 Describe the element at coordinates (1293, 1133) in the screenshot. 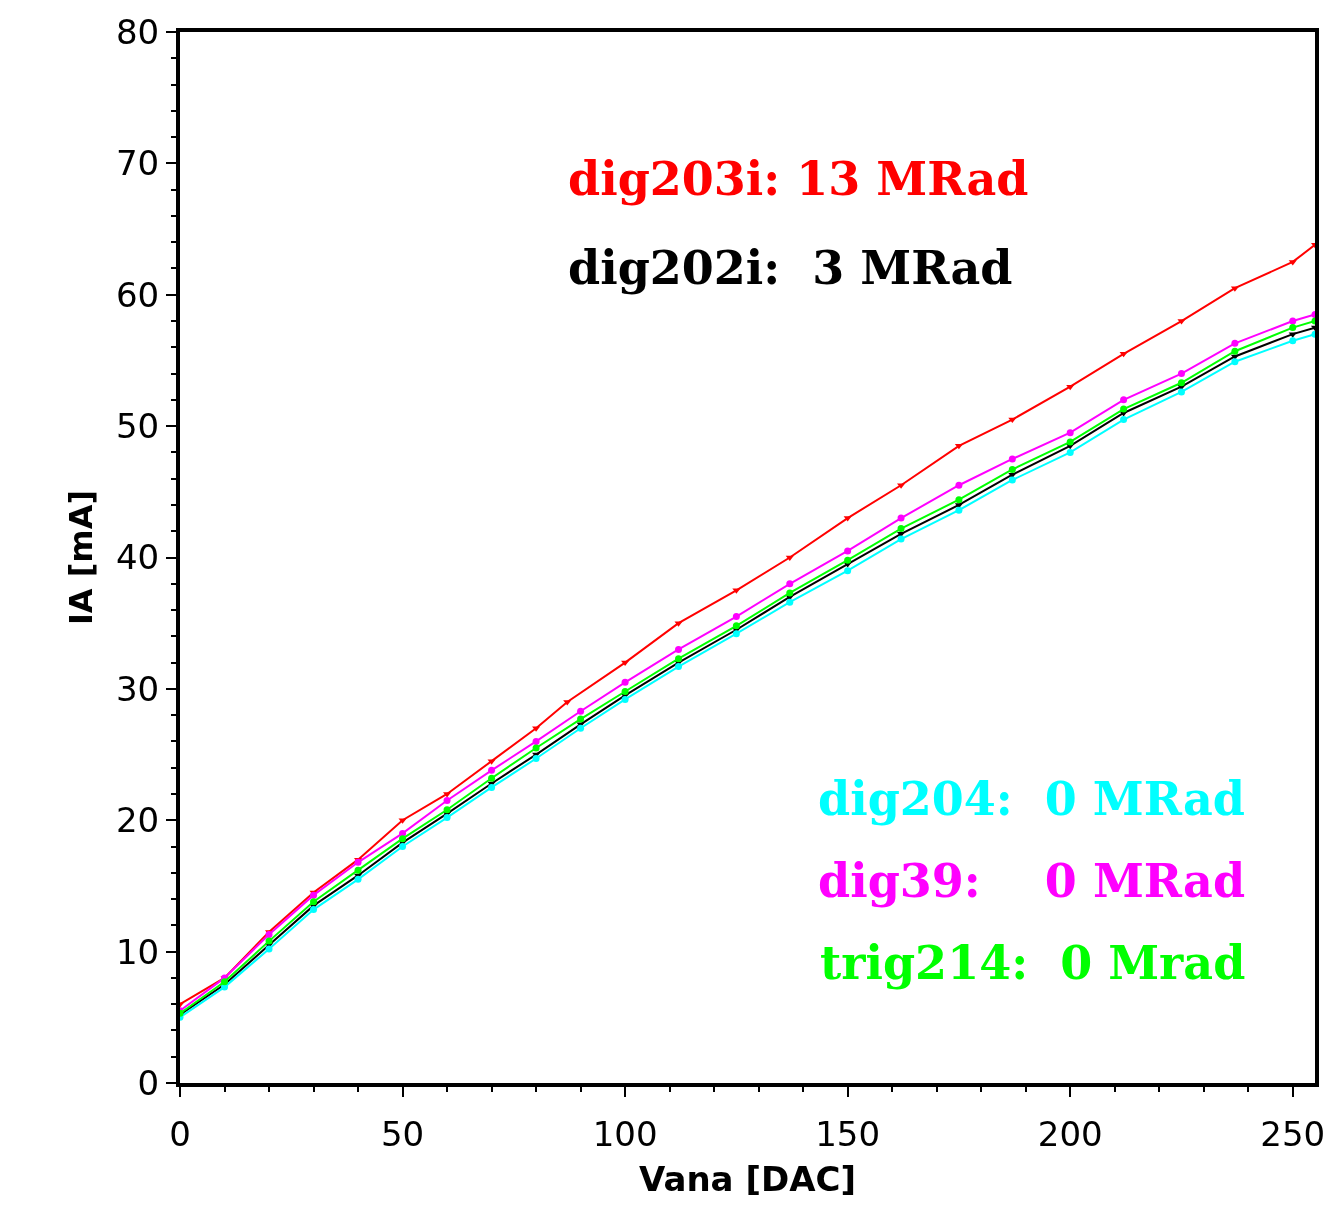

I see `x-tick-label: 250` at that location.